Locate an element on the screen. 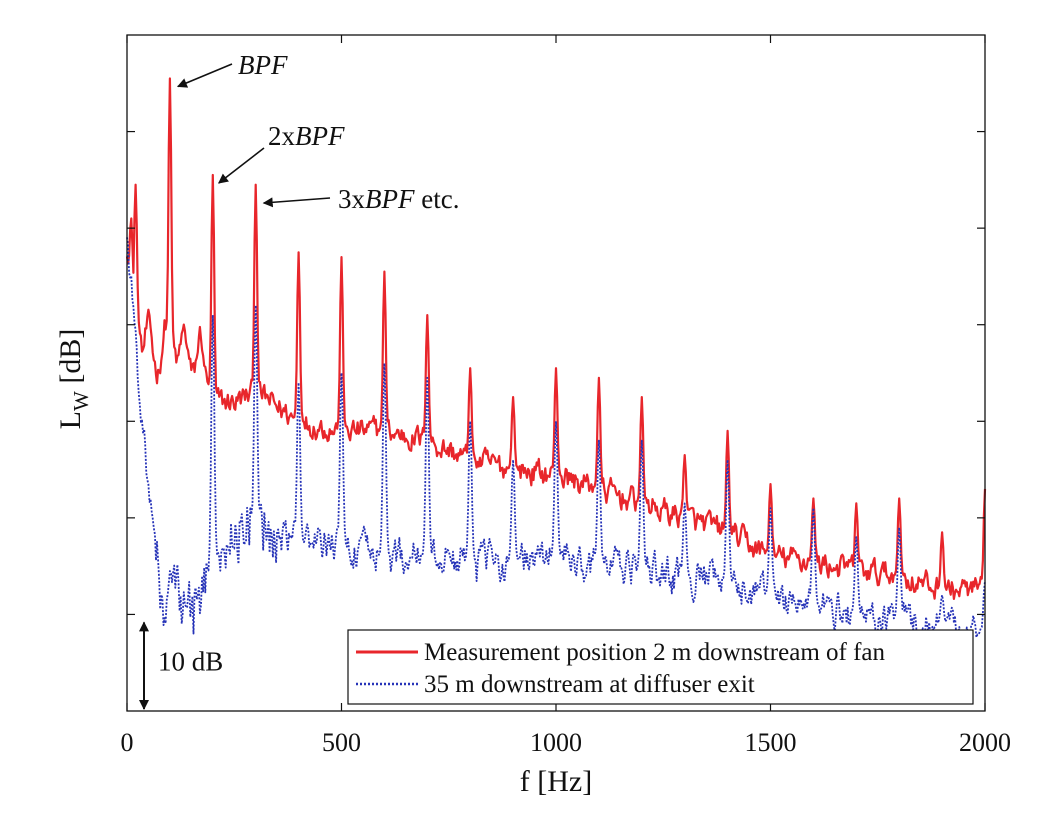  annotation-label: BPF is located at coordinates (263, 65).